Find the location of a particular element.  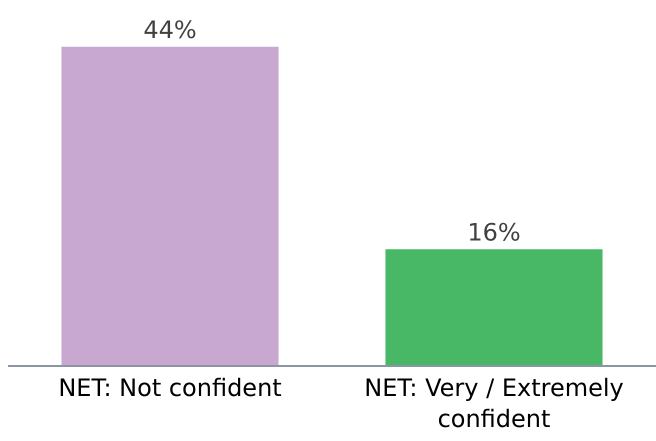

data-label: 44% is located at coordinates (170, 30).